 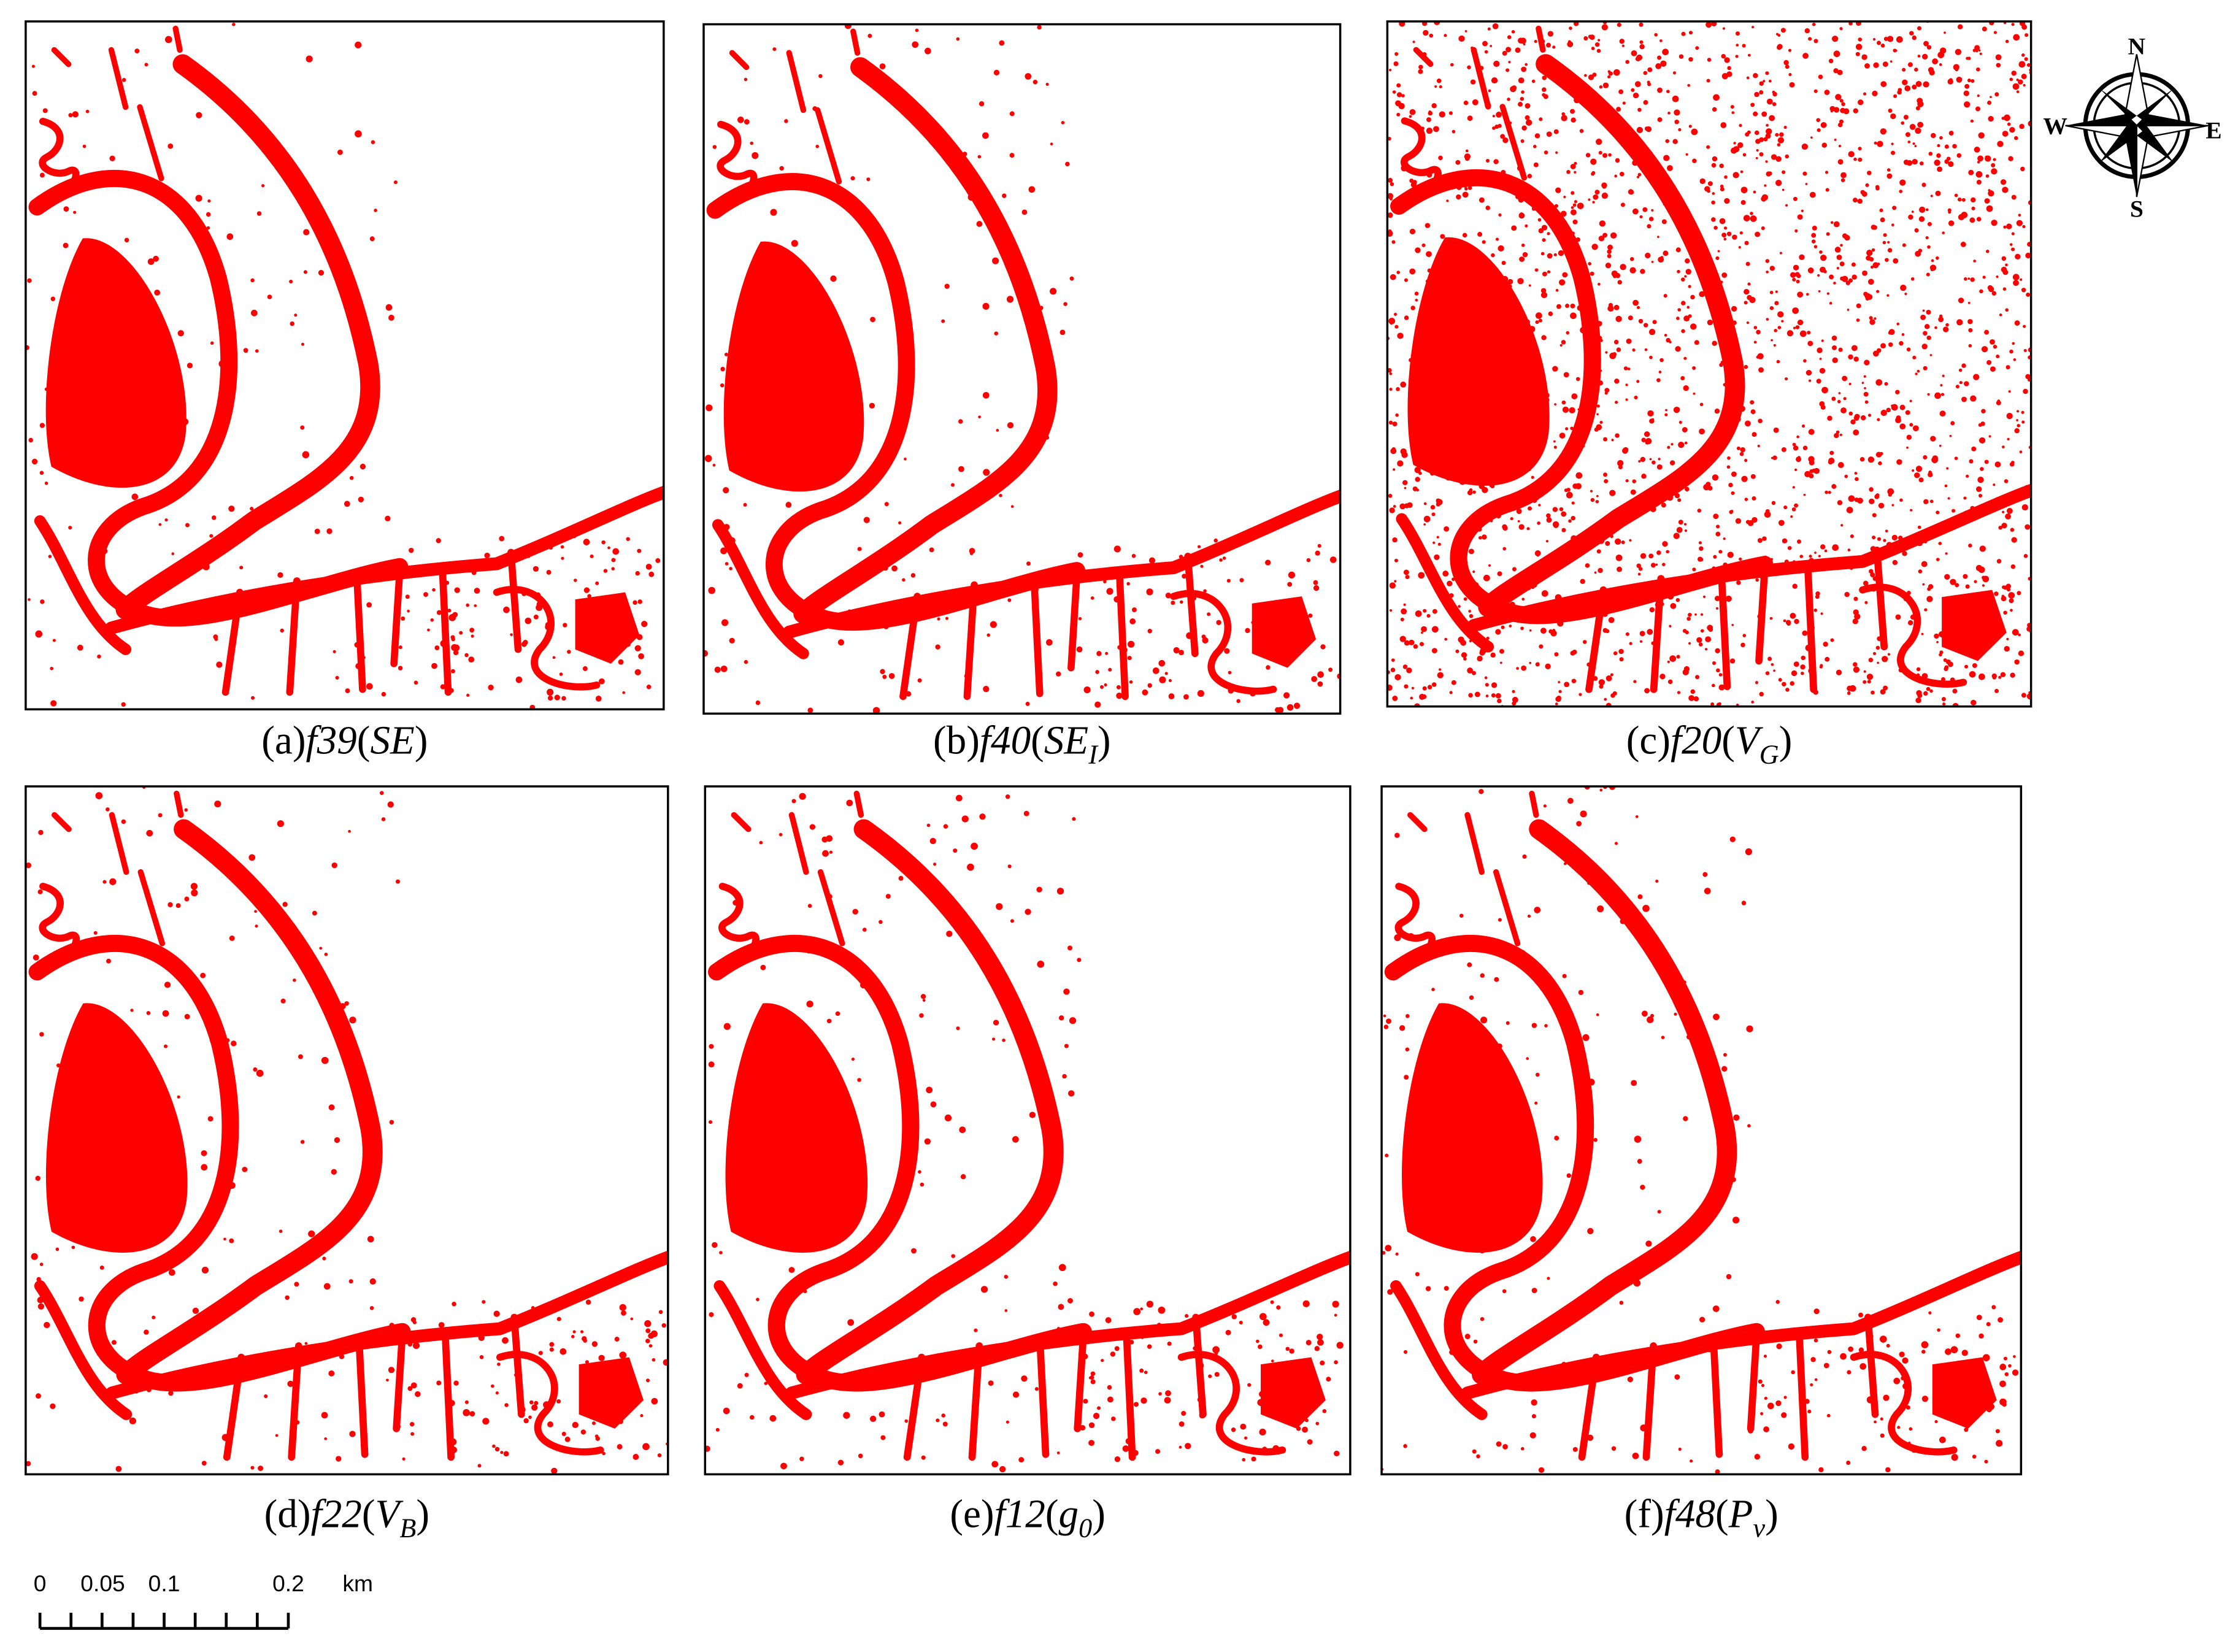 What do you see at coordinates (1740, 1514) in the screenshot?
I see `variable: P` at bounding box center [1740, 1514].